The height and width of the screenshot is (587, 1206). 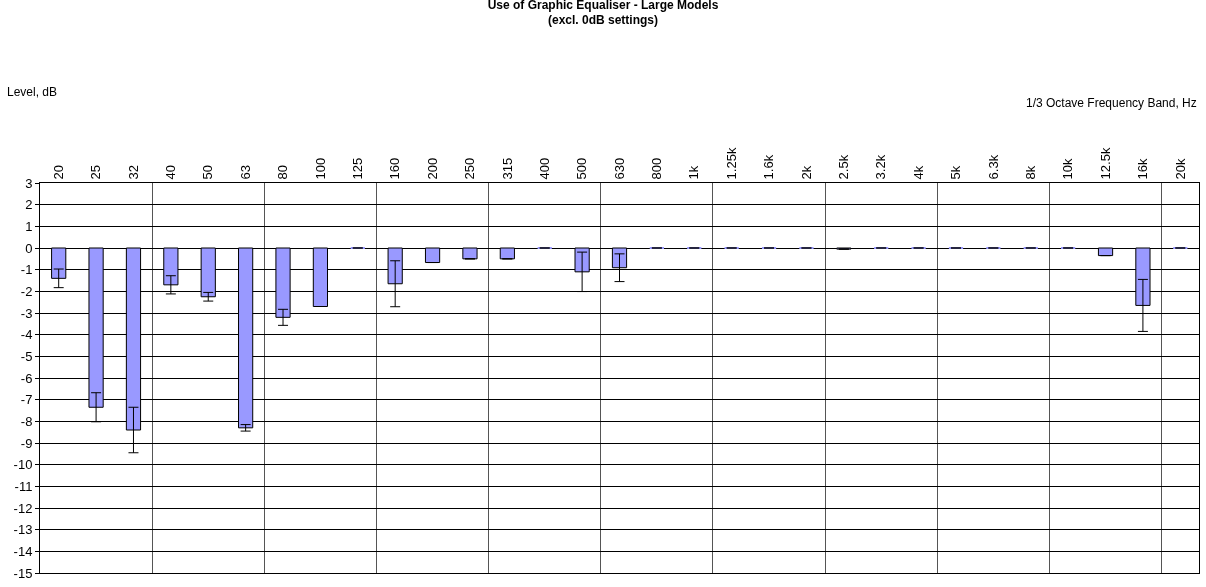 What do you see at coordinates (29, 183) in the screenshot?
I see `y-tick-label: 3` at bounding box center [29, 183].